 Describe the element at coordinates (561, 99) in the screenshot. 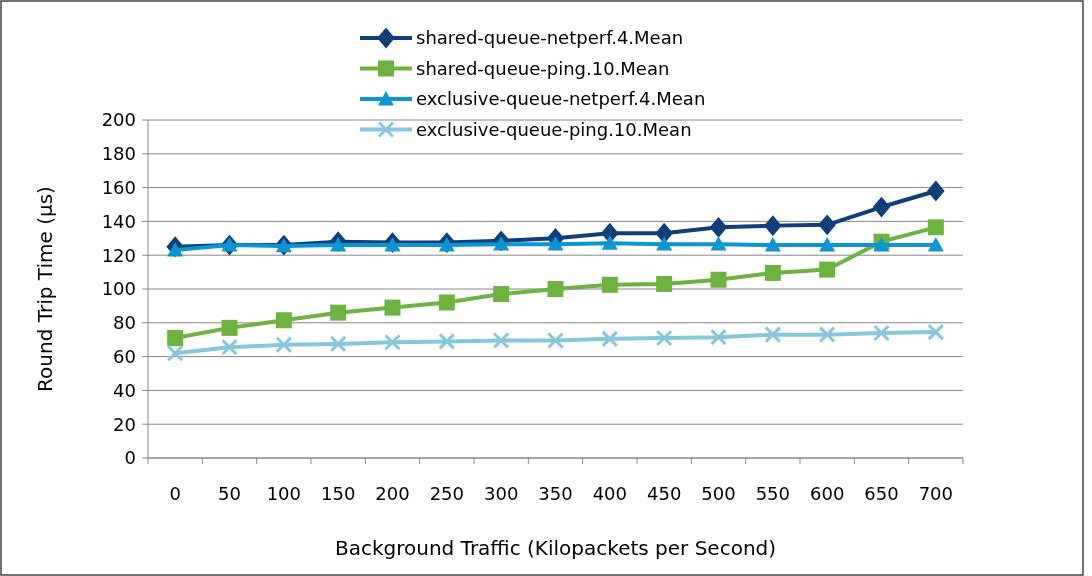

I see `legend-label: exclusive-queue-netperf.4.Mean` at that location.